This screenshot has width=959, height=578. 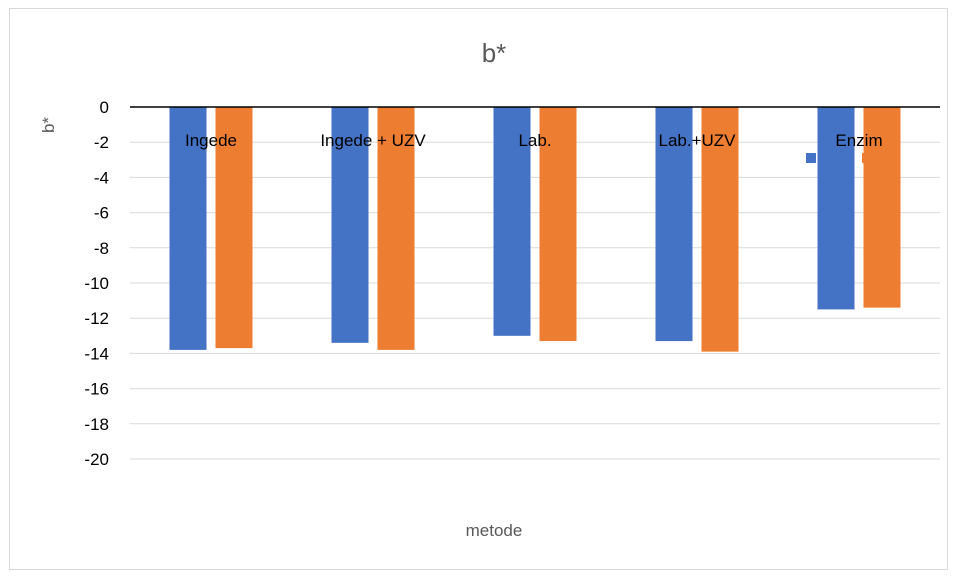 What do you see at coordinates (101, 248) in the screenshot?
I see `y-tick-label: -8` at bounding box center [101, 248].